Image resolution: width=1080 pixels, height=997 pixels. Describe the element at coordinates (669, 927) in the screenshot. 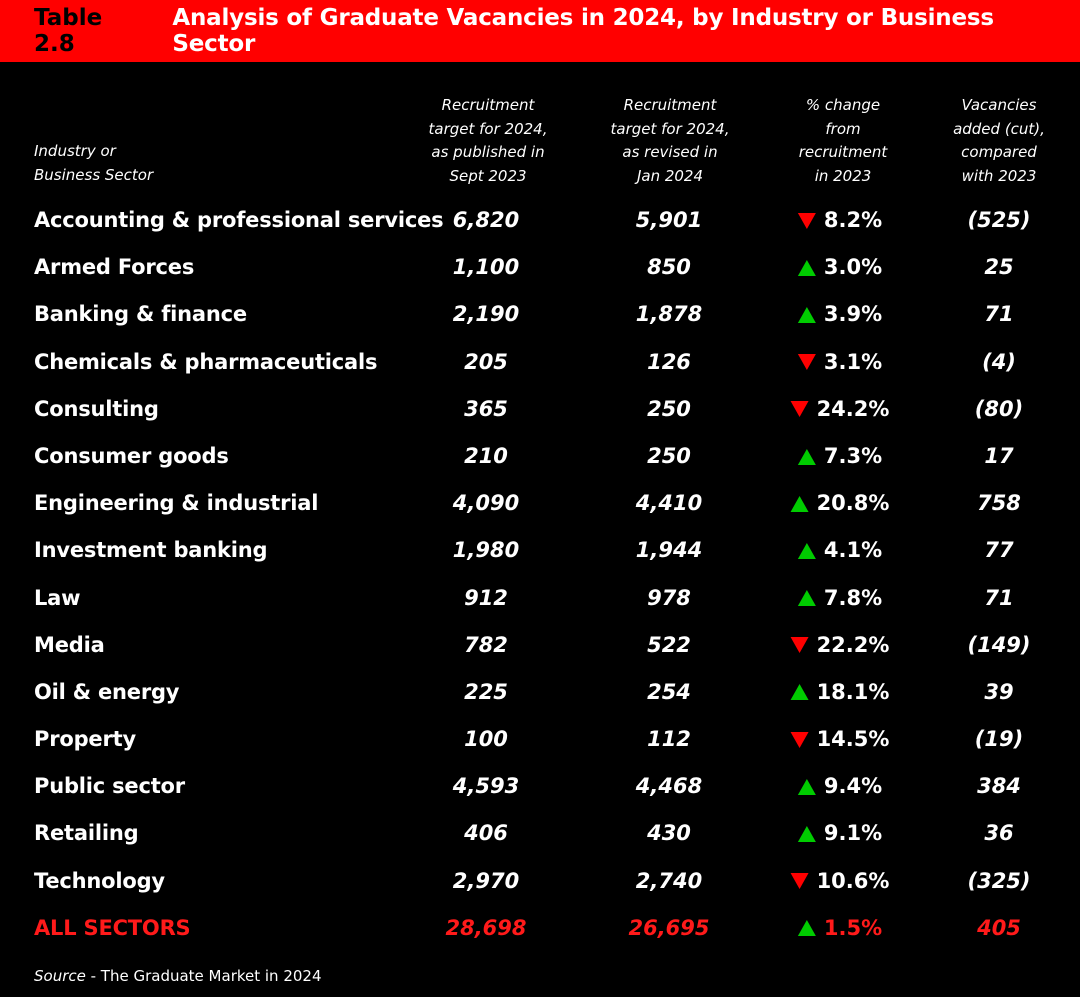

I see `target-jan2024: 26,695` at that location.